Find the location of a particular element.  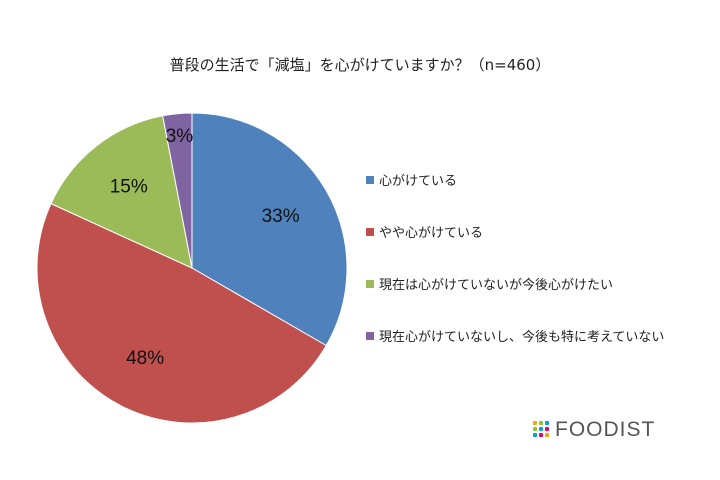

slice-label: 33% is located at coordinates (281, 216).